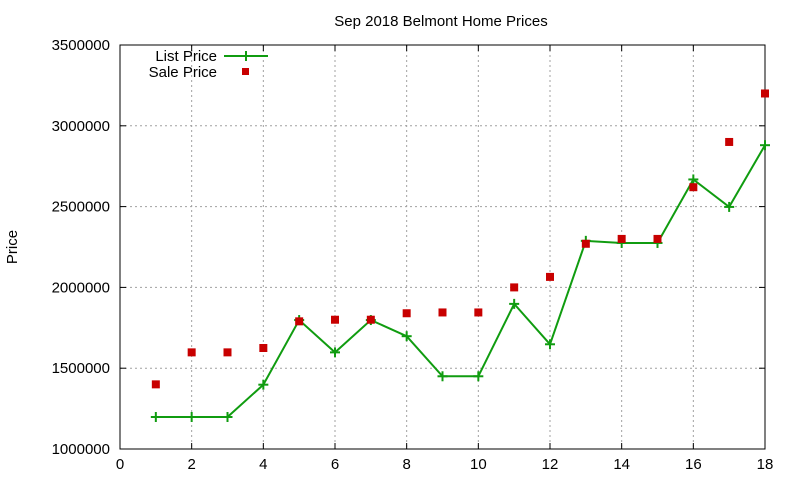  I want to click on legend-marker-sale-price, so click(245, 71).